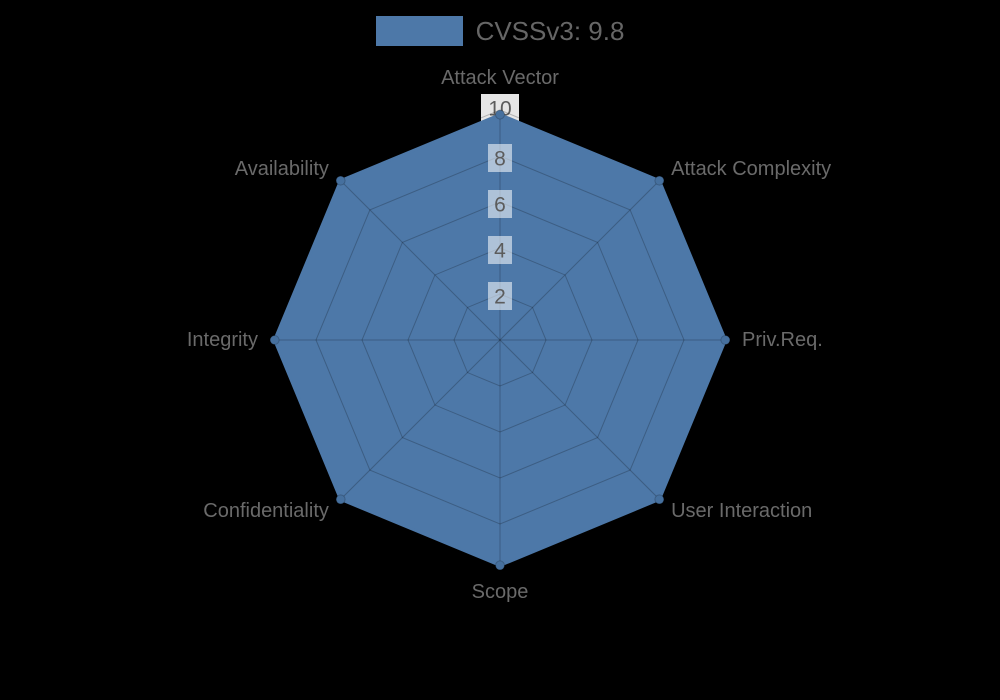 Image resolution: width=1000 pixels, height=700 pixels. Describe the element at coordinates (550, 31) in the screenshot. I see `legend-label: CVSSv3: 9.8` at that location.